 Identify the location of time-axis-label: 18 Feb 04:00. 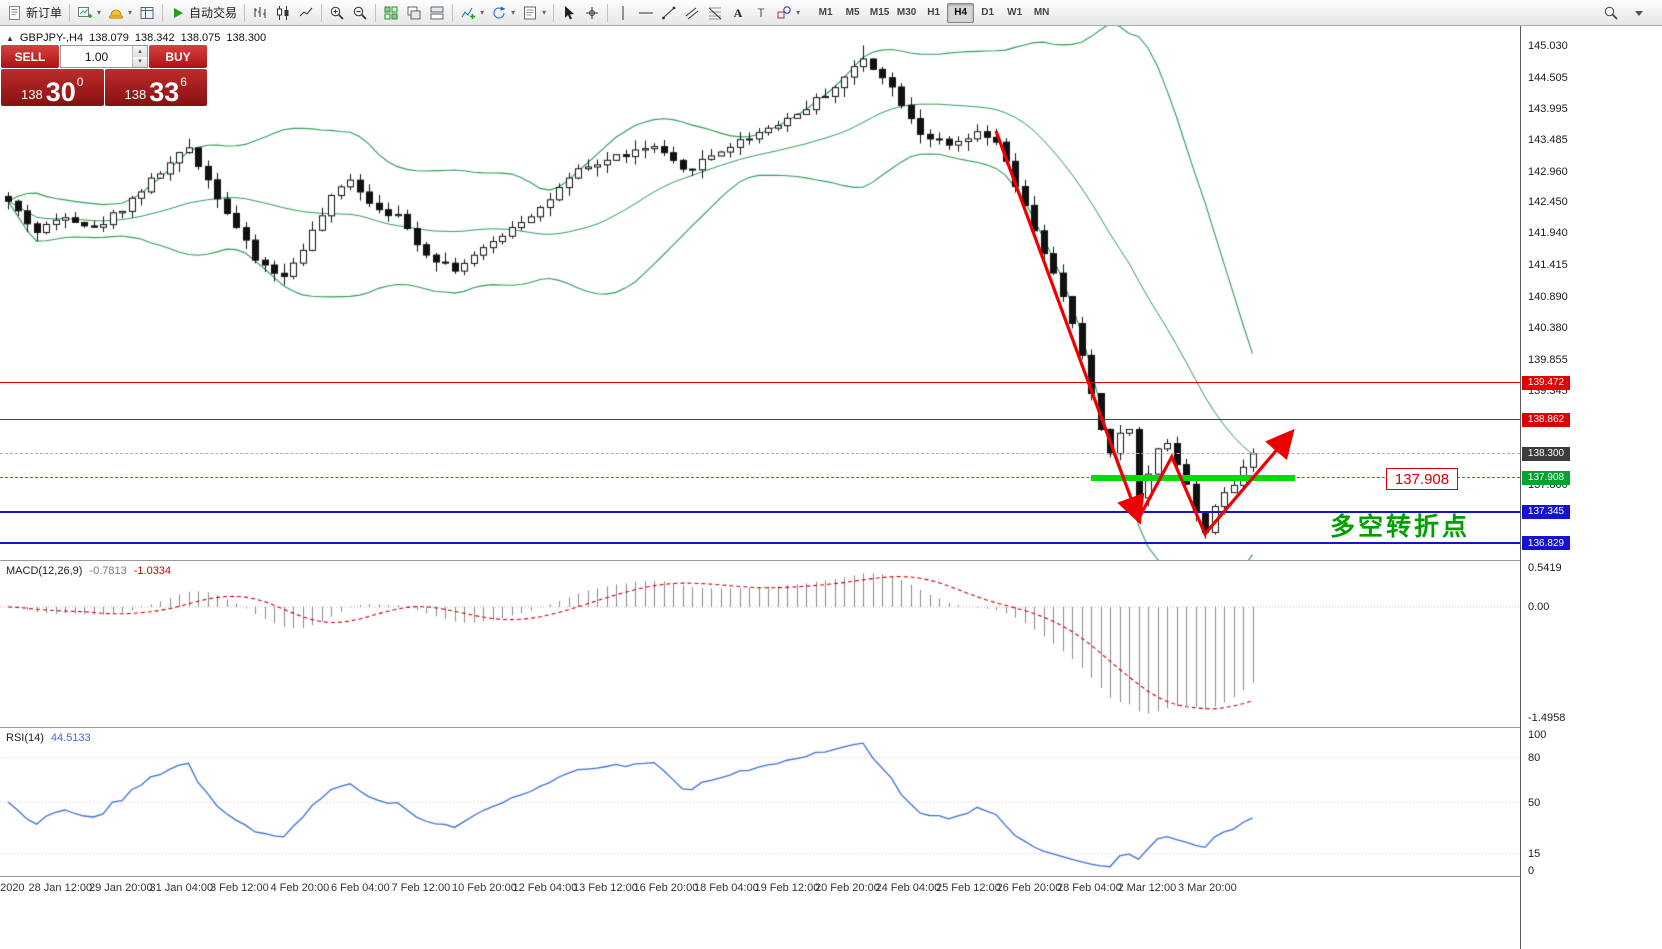
(726, 888).